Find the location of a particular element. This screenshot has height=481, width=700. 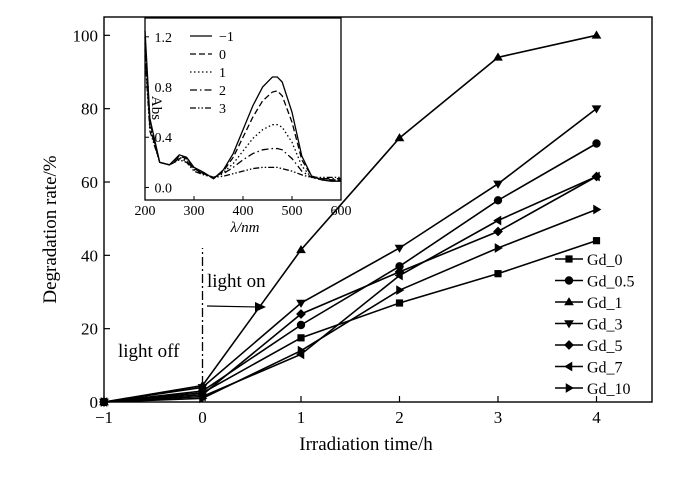

legend-item-gd-1: Gd_1 is located at coordinates (589, 303).